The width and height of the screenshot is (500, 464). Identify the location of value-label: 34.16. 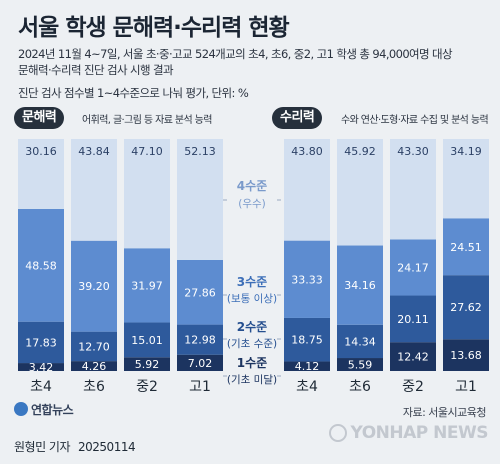
(360, 285).